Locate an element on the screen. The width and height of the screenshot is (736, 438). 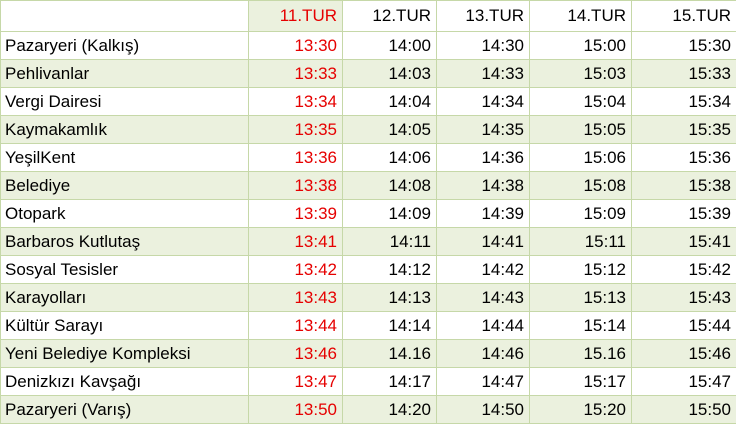
table-row: Karayolları 13:43 14:13 14:43 15:13 15:43 is located at coordinates (368, 297).